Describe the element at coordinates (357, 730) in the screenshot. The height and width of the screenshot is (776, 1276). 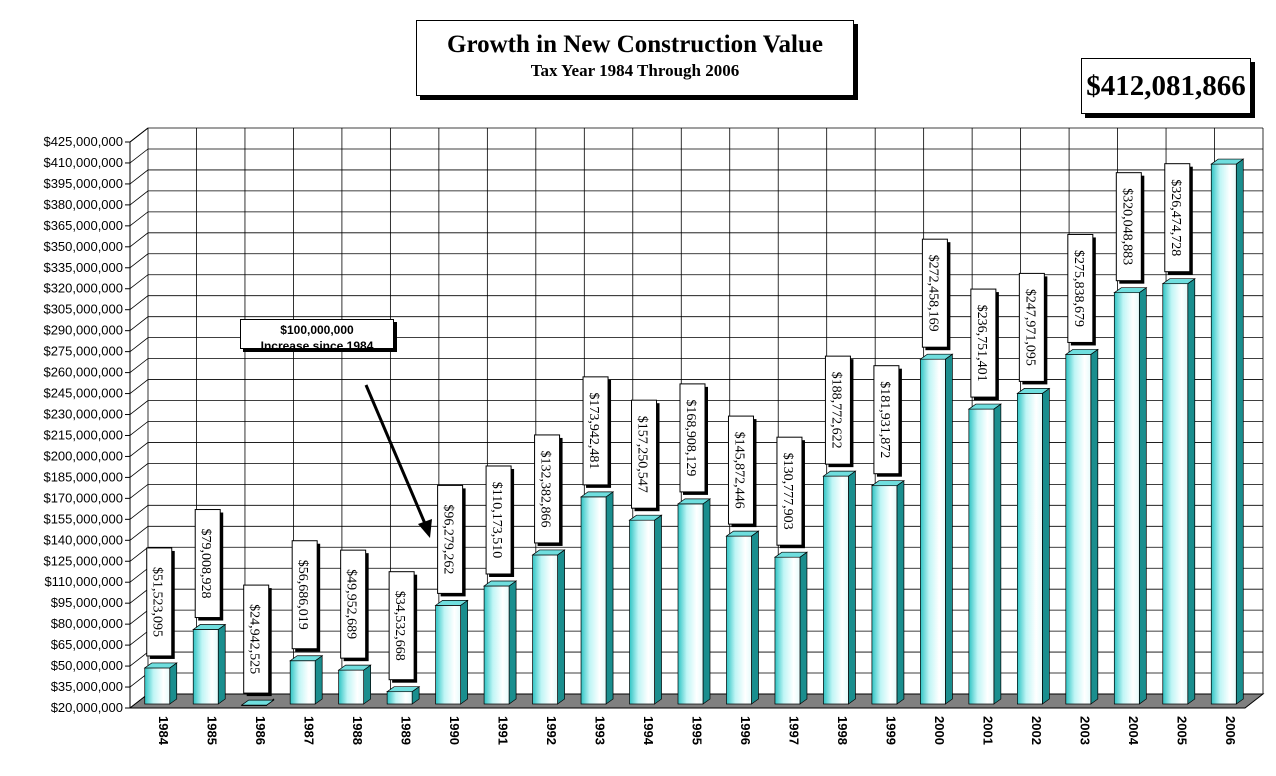
I see `x-tick-label: 1988` at that location.